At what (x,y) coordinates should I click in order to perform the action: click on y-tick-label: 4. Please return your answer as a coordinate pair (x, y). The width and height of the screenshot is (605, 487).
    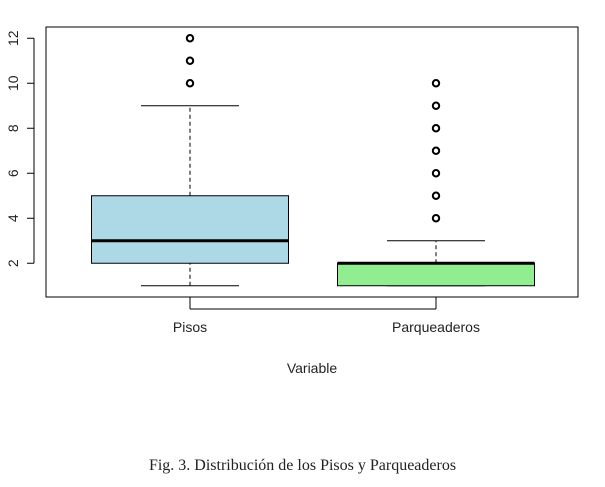
    Looking at the image, I should click on (13, 218).